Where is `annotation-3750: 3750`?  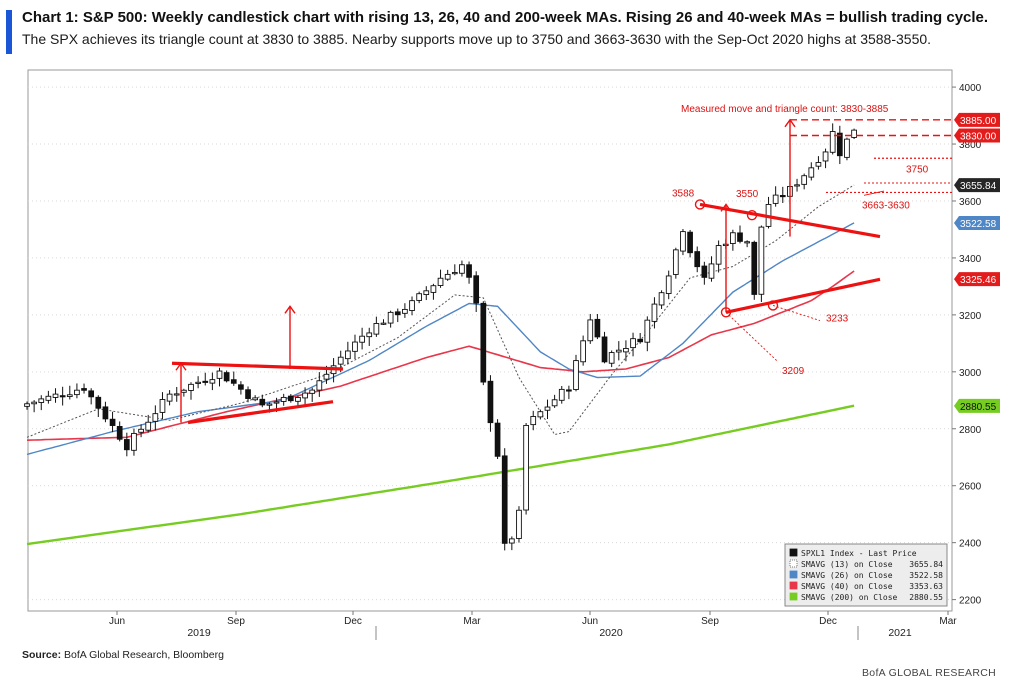
annotation-3750: 3750 is located at coordinates (917, 169).